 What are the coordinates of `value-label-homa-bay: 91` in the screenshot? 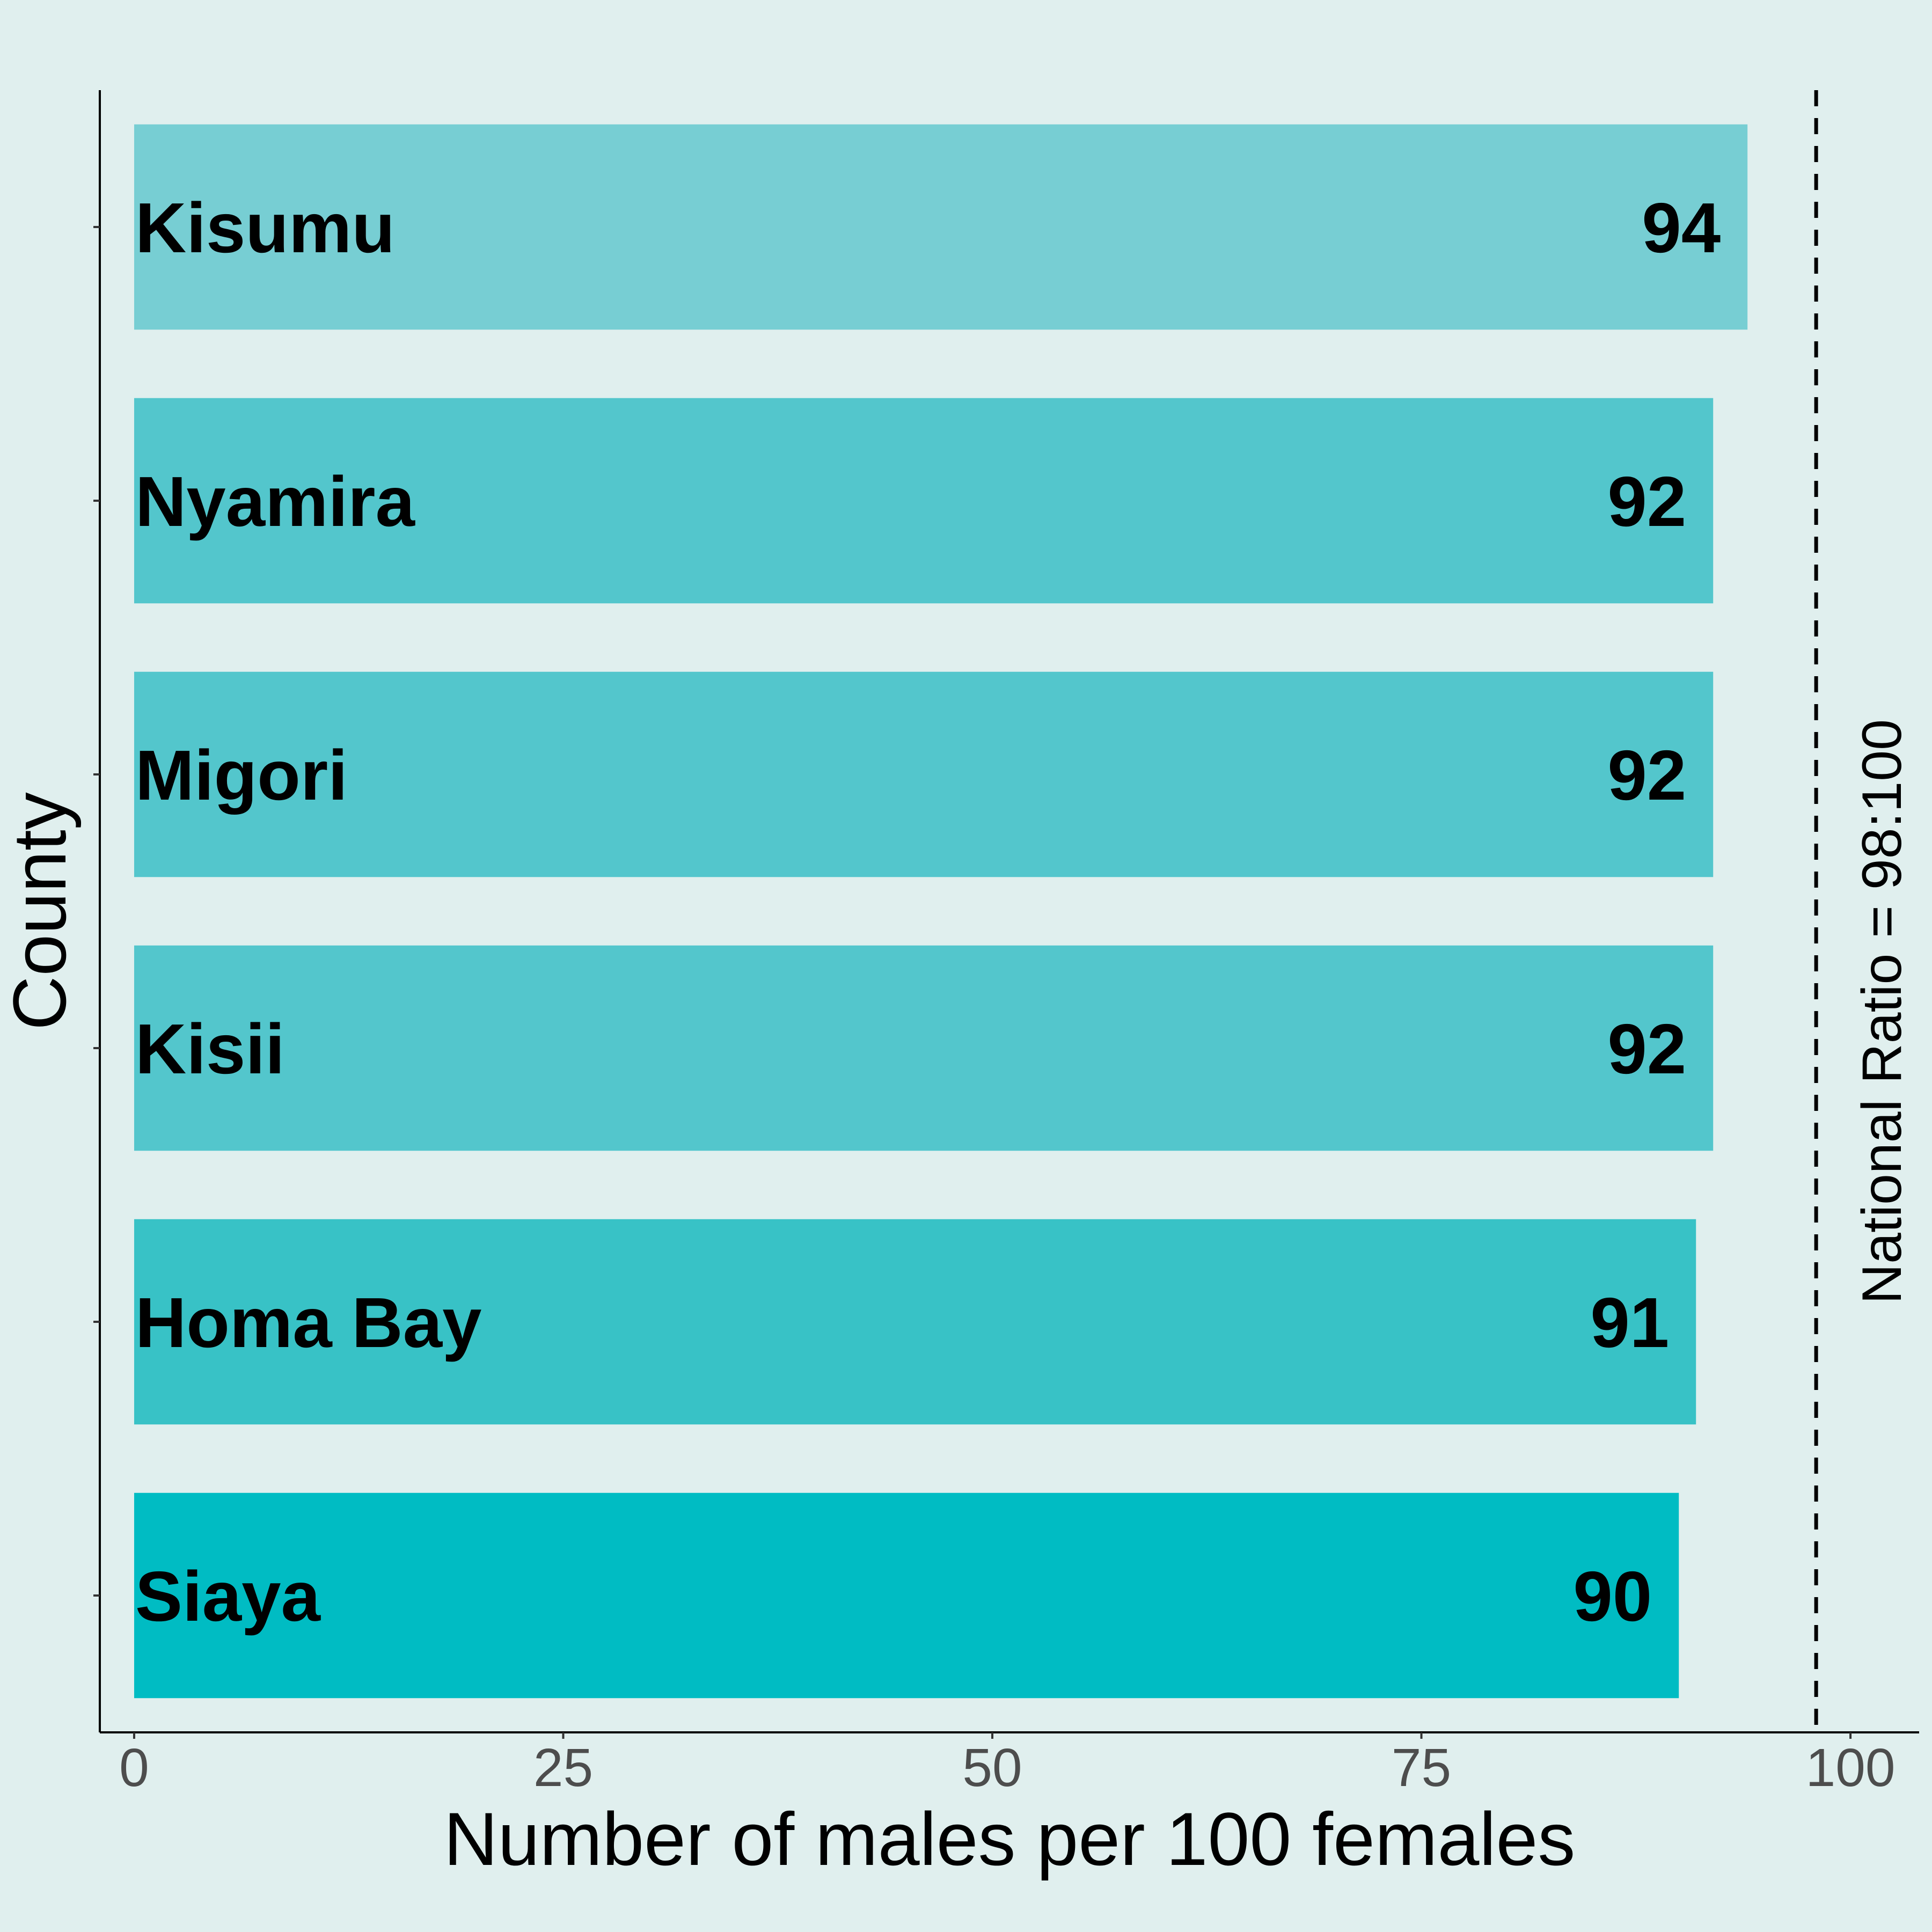 It's located at (1629, 1322).